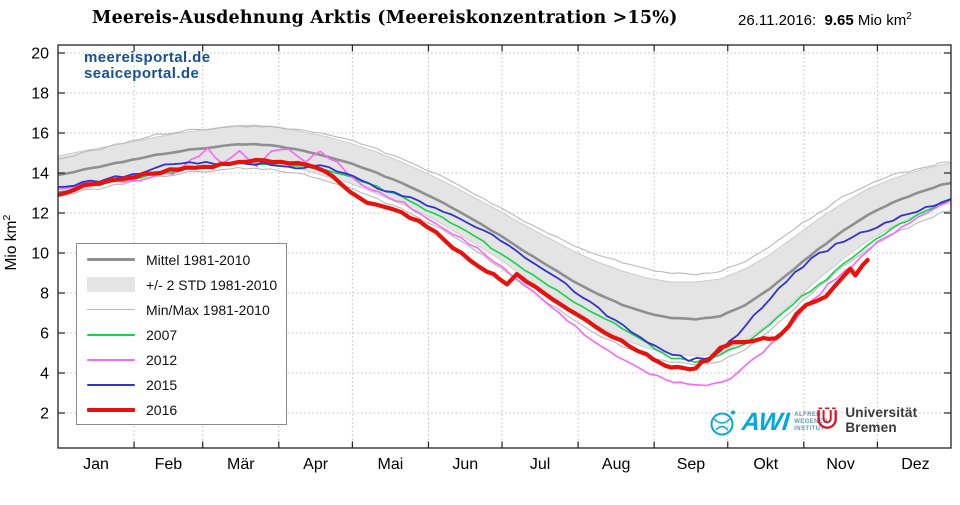  Describe the element at coordinates (777, 20) in the screenshot. I see `current-date: 26.11.2016:` at that location.